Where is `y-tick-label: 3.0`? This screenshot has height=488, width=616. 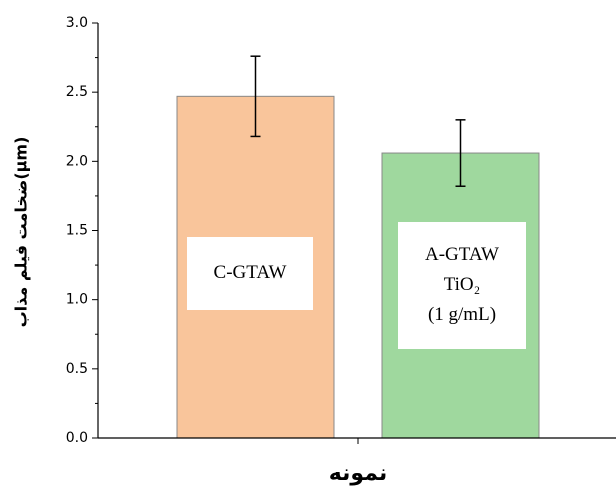
y-tick-label: 3.0 is located at coordinates (77, 23).